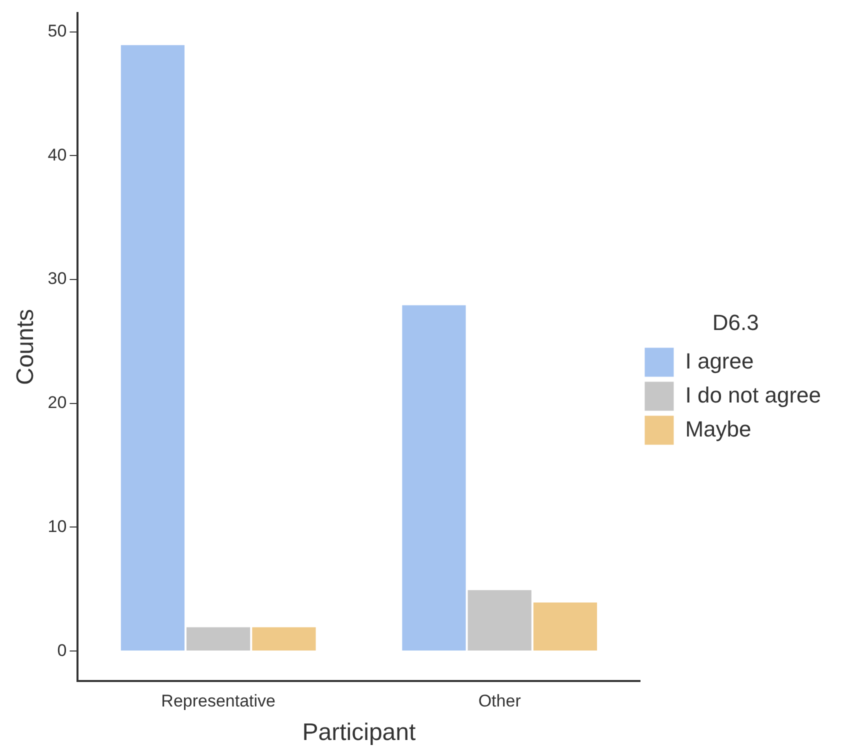 Image resolution: width=841 pixels, height=756 pixels. What do you see at coordinates (57, 526) in the screenshot?
I see `y-tick-label: 10` at bounding box center [57, 526].